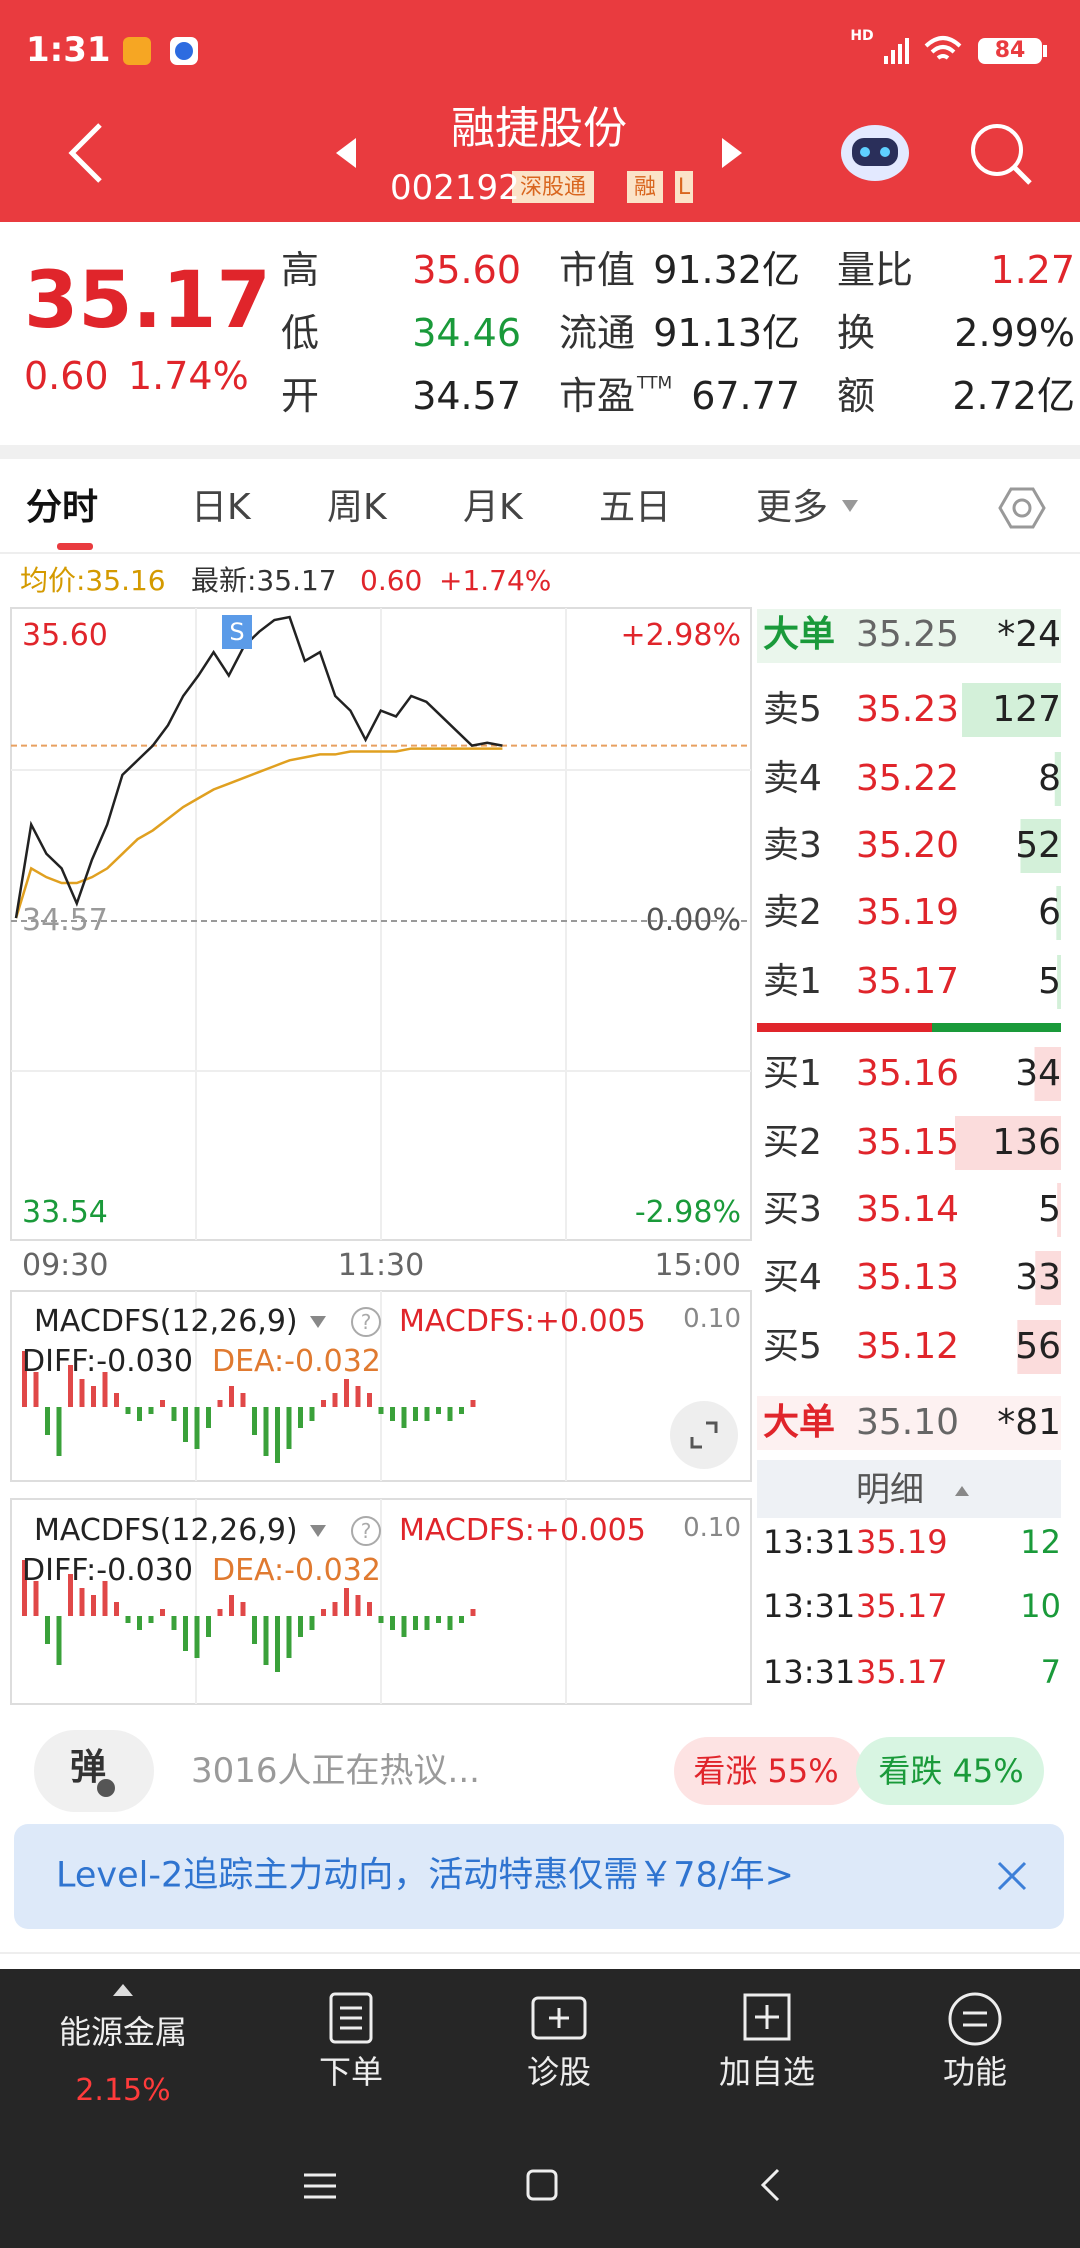 The width and height of the screenshot is (1080, 2248). I want to click on tab: 五日, so click(635, 507).